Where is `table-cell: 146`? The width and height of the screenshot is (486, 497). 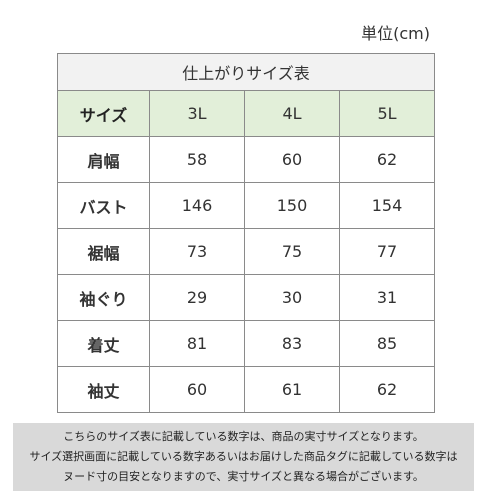
table-cell: 146 is located at coordinates (197, 205).